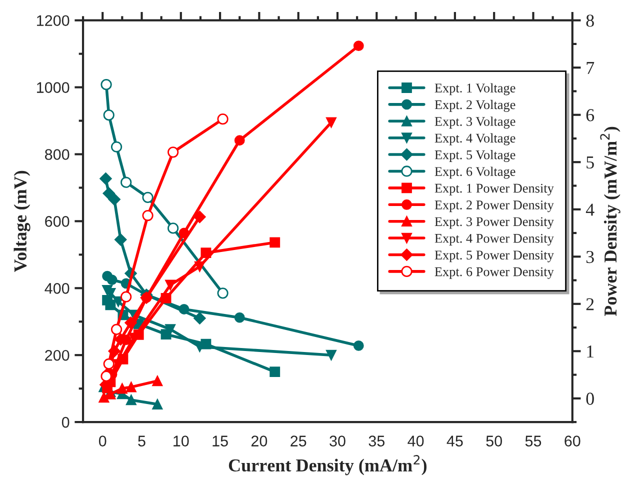 The width and height of the screenshot is (629, 484). Describe the element at coordinates (494, 240) in the screenshot. I see `legend-label: Expt. 4 Power Density` at that location.